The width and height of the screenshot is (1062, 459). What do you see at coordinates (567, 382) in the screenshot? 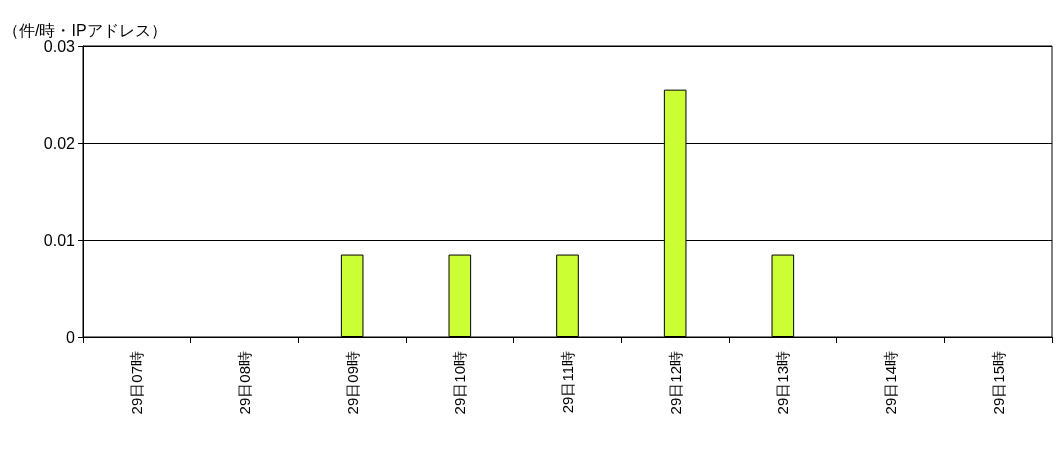
I see `x-tick-label: 29日11時` at bounding box center [567, 382].